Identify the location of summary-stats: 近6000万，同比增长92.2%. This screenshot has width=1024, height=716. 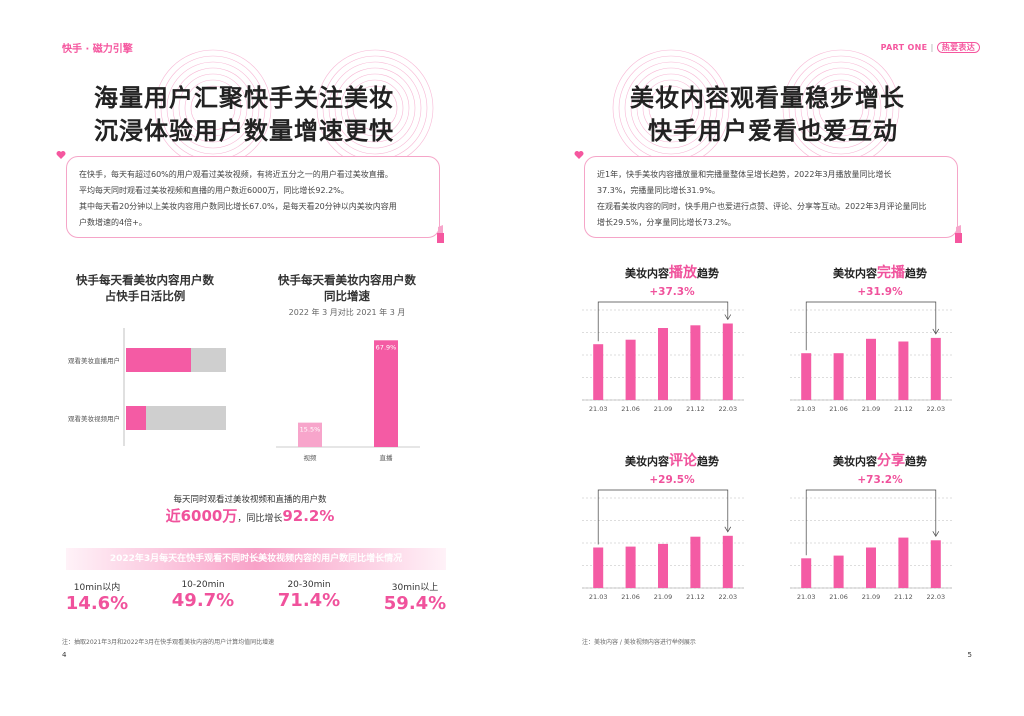
(250, 515).